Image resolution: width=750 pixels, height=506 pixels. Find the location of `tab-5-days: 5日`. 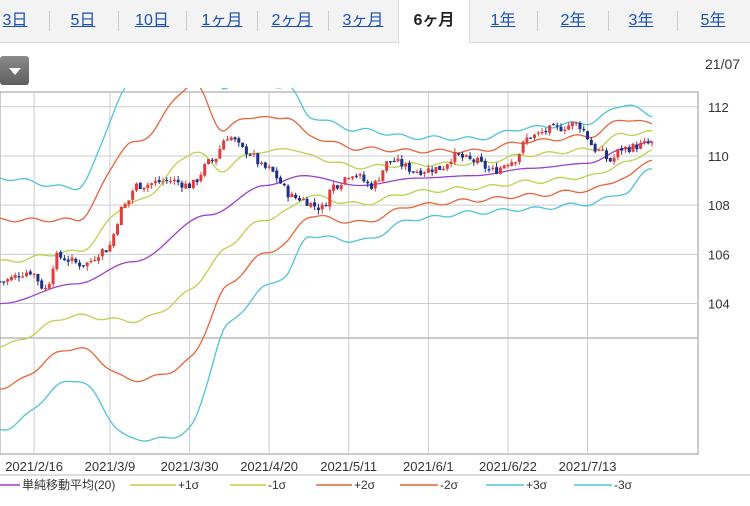

tab-5-days: 5日 is located at coordinates (83, 20).